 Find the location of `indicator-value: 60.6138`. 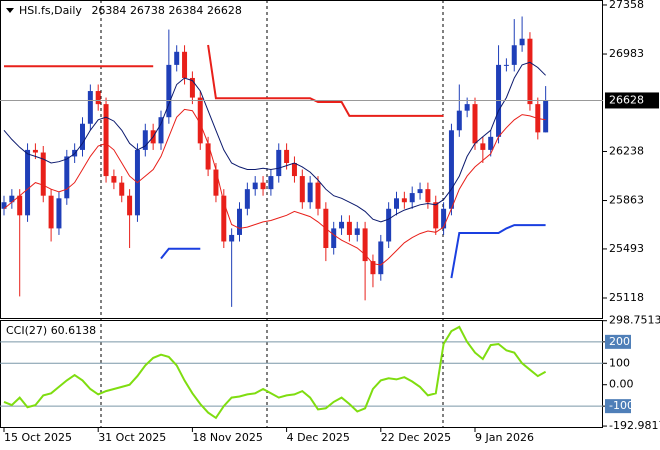

indicator-value: 60.6138 is located at coordinates (74, 330).